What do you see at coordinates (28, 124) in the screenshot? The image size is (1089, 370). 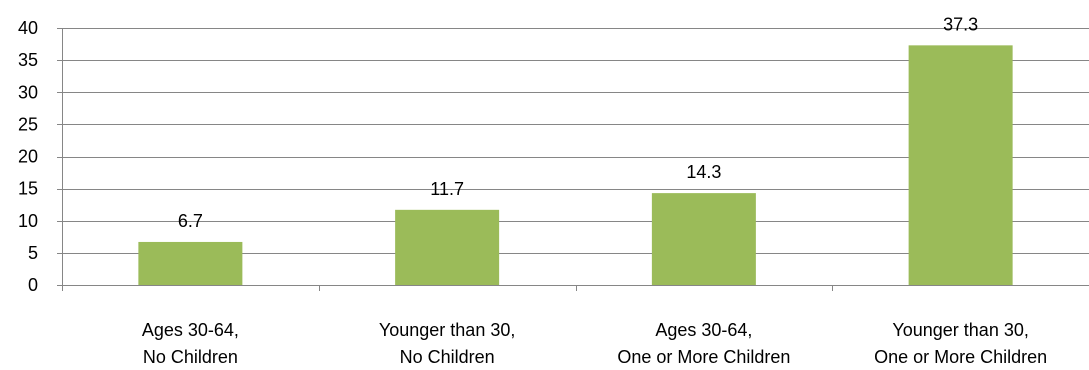 I see `y-tick-label-25: 25` at bounding box center [28, 124].